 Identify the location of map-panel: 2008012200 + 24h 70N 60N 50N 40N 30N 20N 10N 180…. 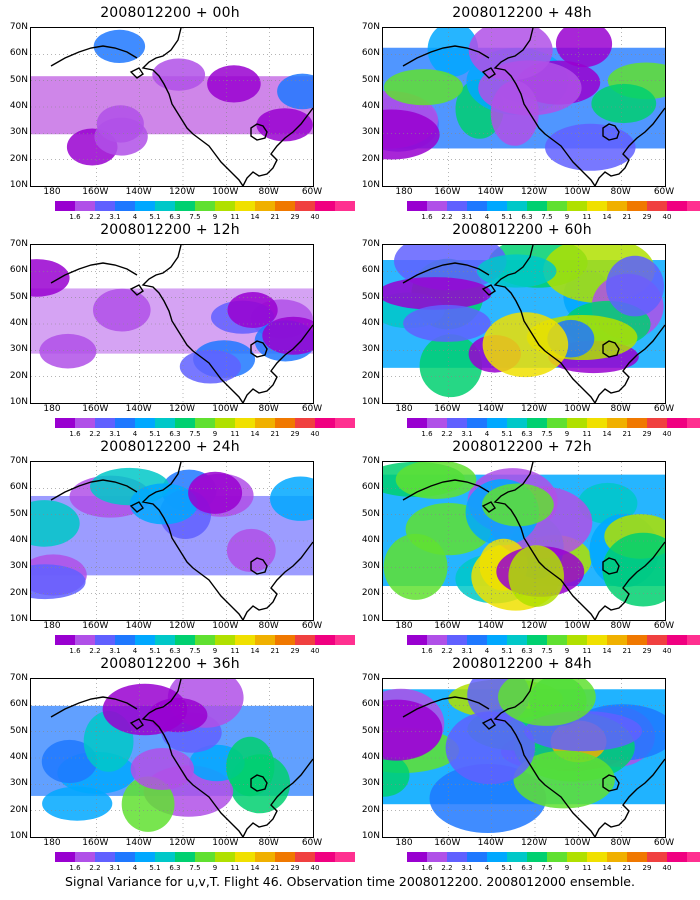
(177, 547).